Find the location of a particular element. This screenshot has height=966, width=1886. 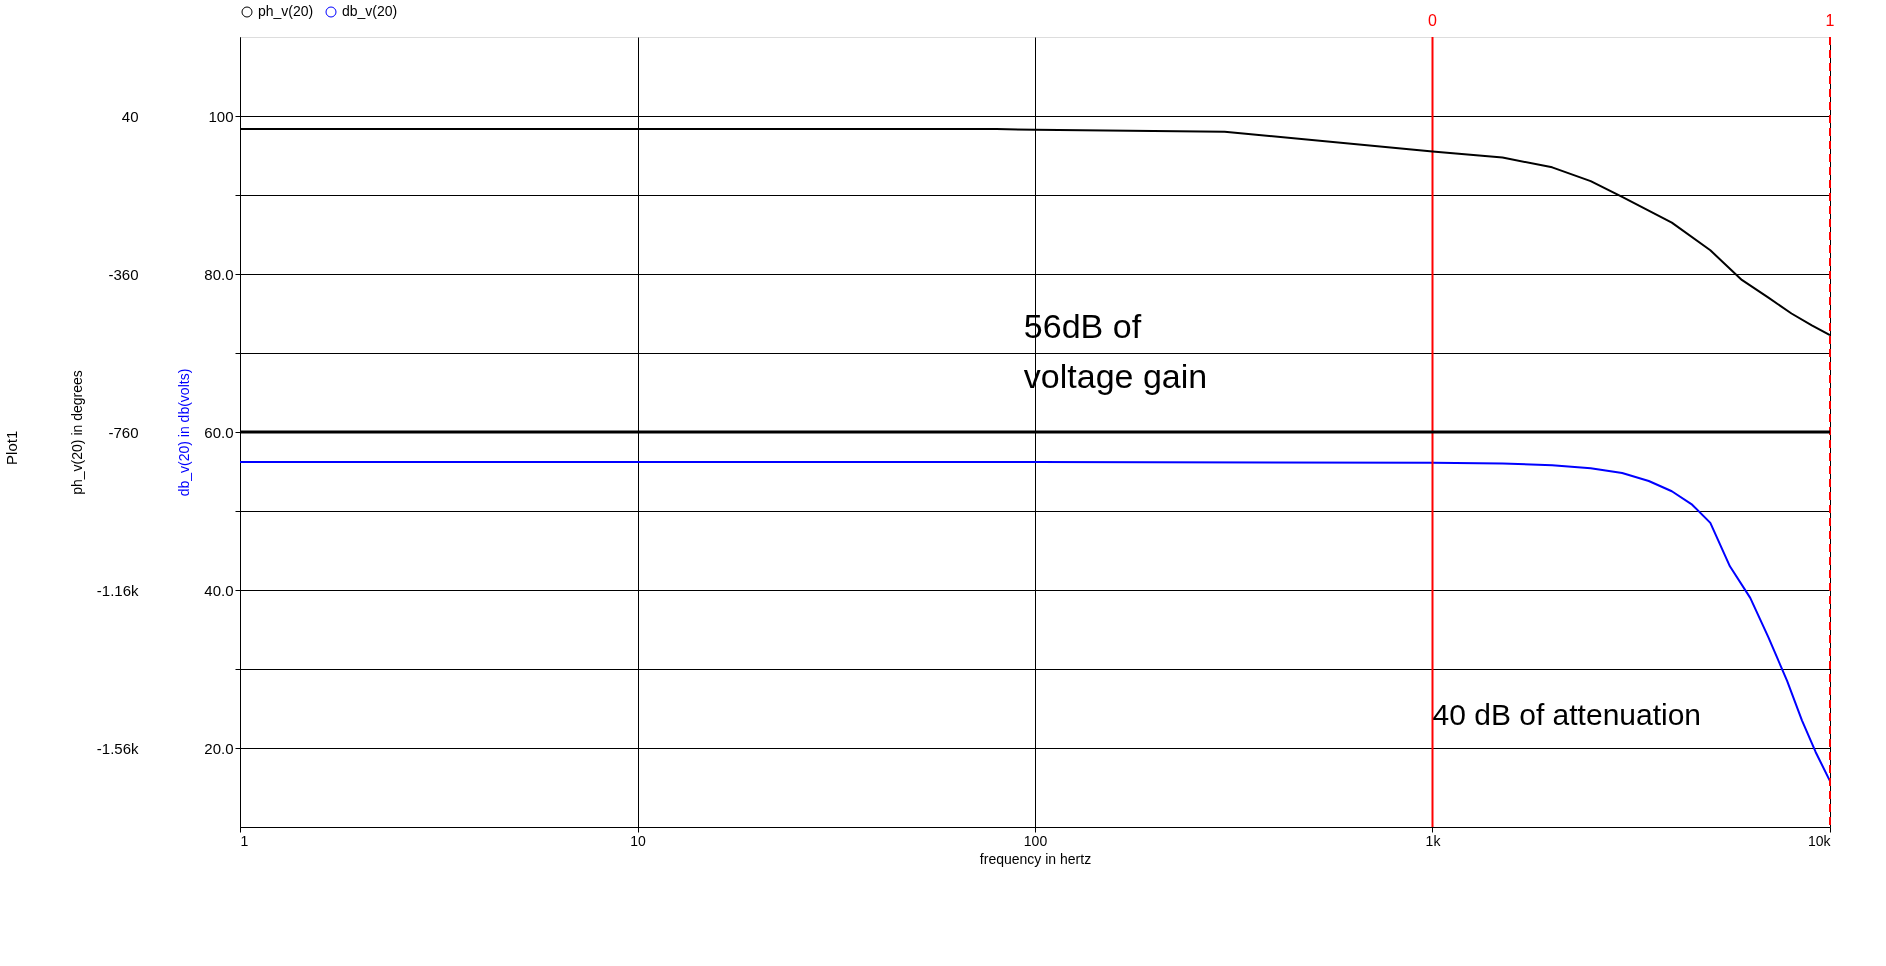

legend-label: ph_v(20) is located at coordinates (286, 11).